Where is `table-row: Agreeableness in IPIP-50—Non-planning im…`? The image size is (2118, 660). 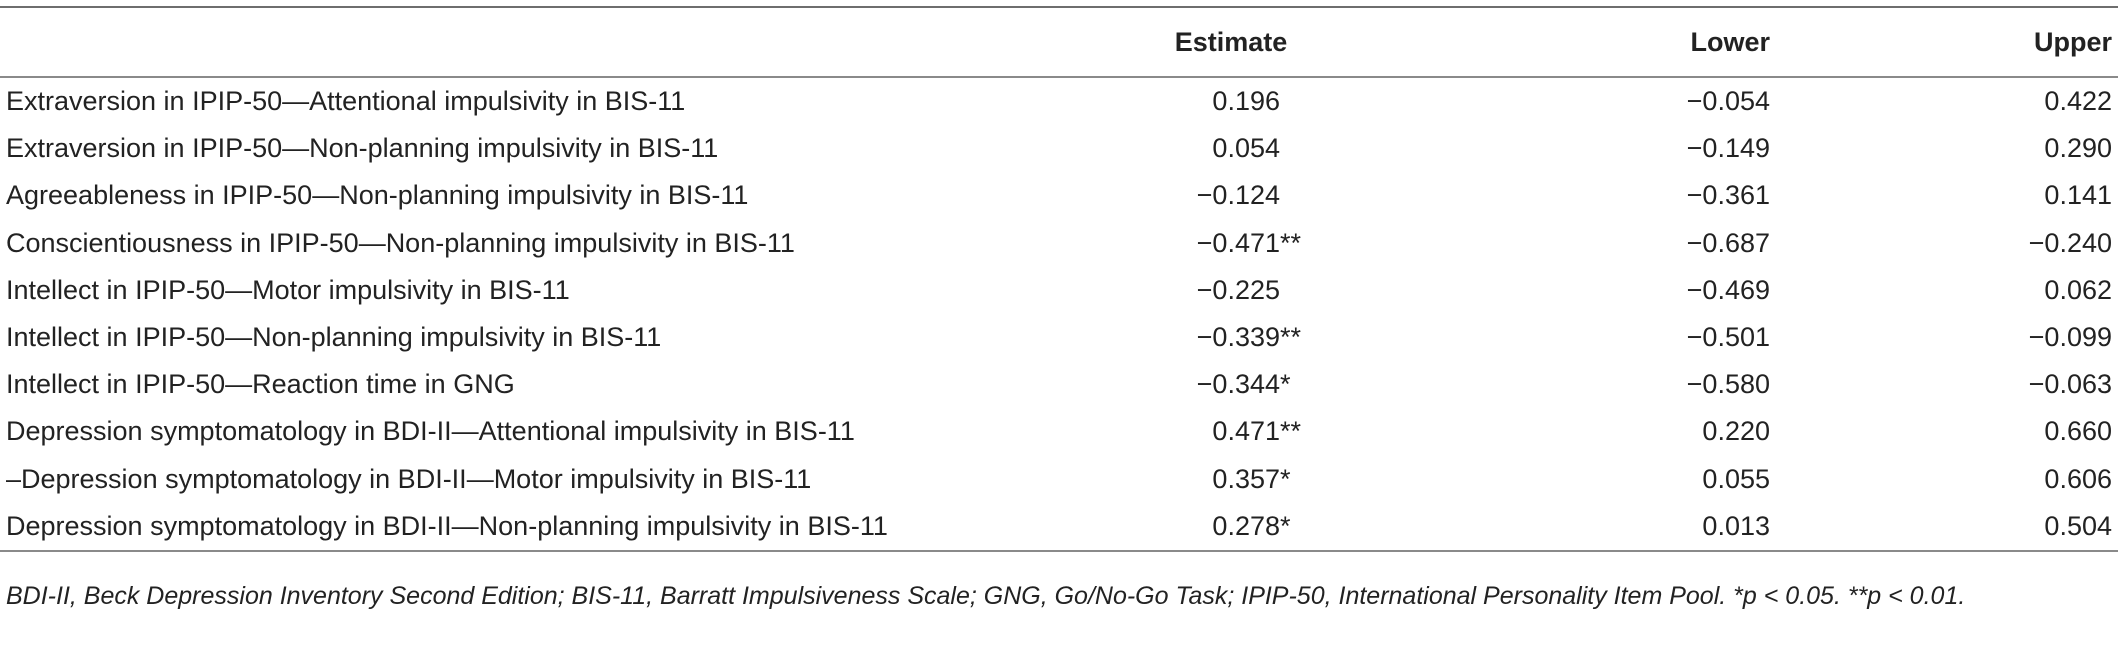 table-row: Agreeableness in IPIP-50—Non-planning im… is located at coordinates (1059, 195).